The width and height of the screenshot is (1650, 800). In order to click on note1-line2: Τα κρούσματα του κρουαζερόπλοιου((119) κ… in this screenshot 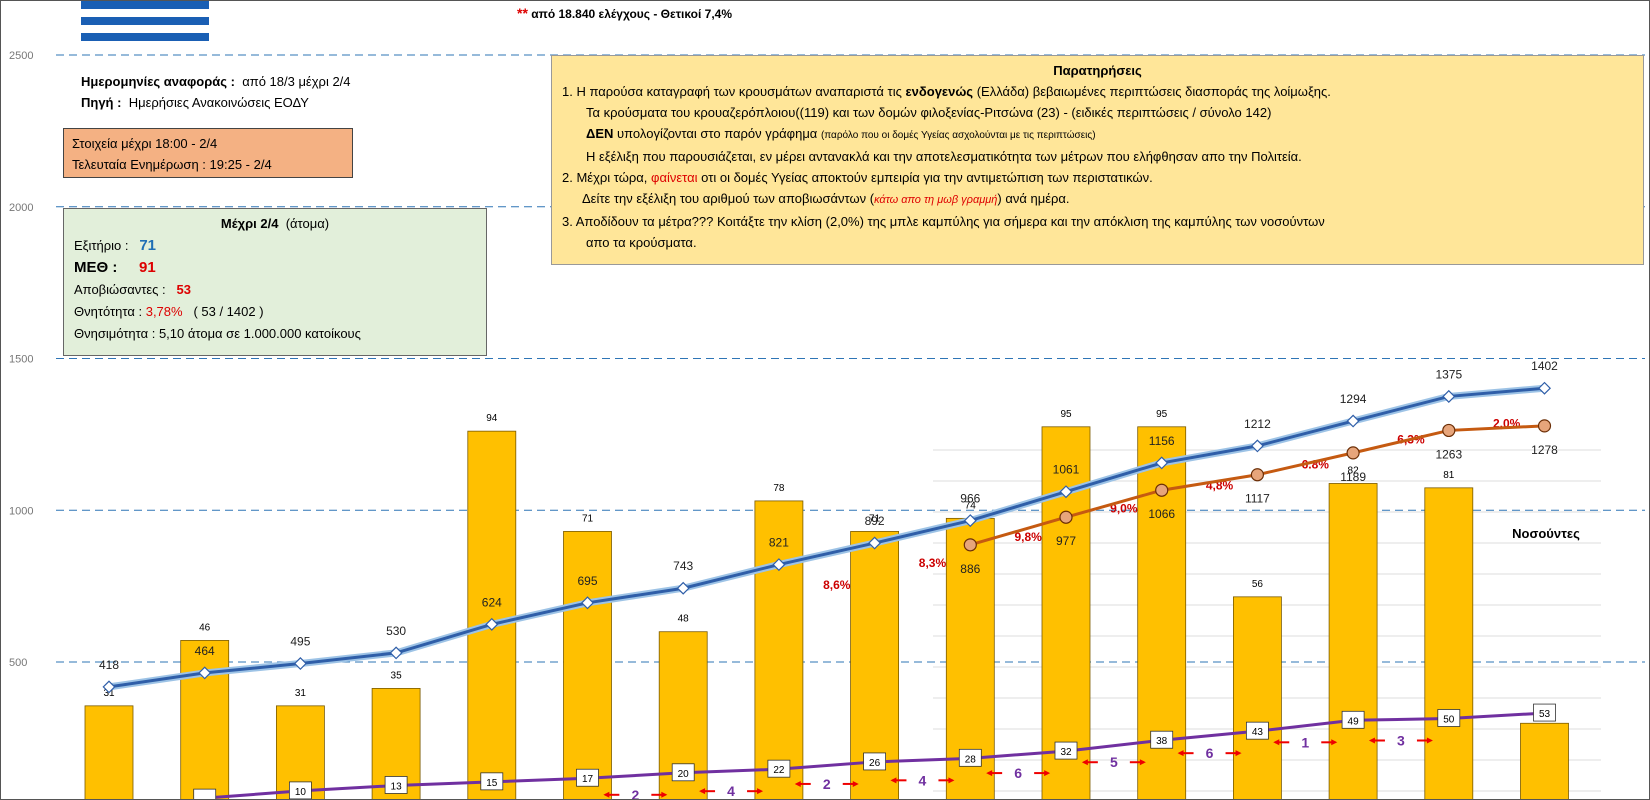, I will do `click(929, 112)`.